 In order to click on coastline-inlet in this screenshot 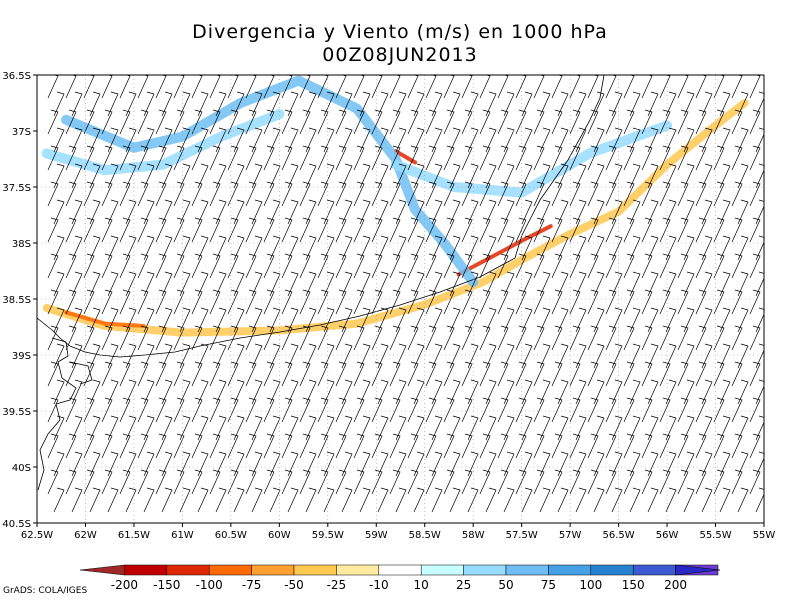, I will do `click(81, 373)`.